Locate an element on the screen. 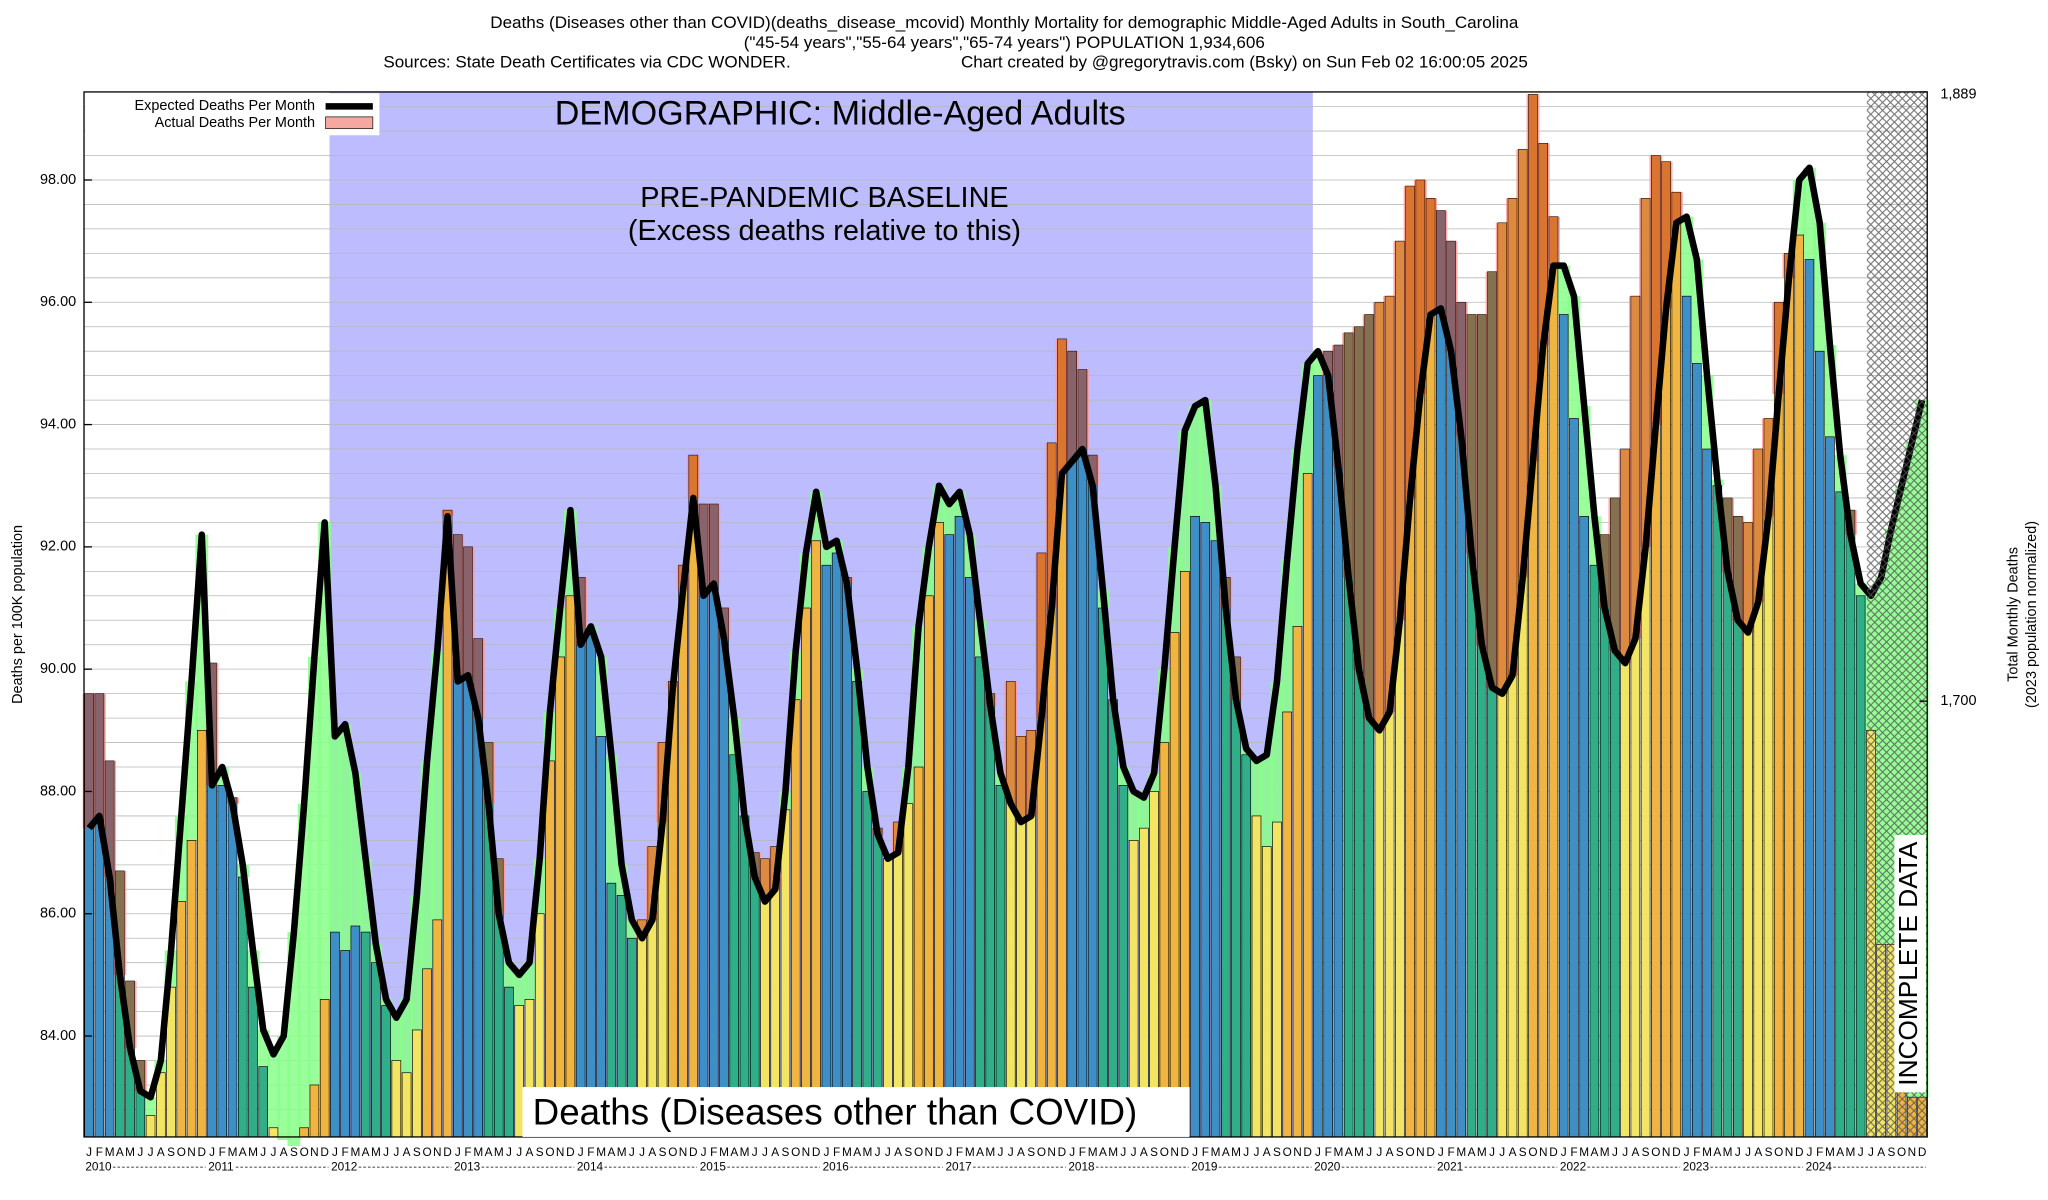 This screenshot has width=2048, height=1200. incomplete-label: INCOMPLETE DATA is located at coordinates (1908, 963).